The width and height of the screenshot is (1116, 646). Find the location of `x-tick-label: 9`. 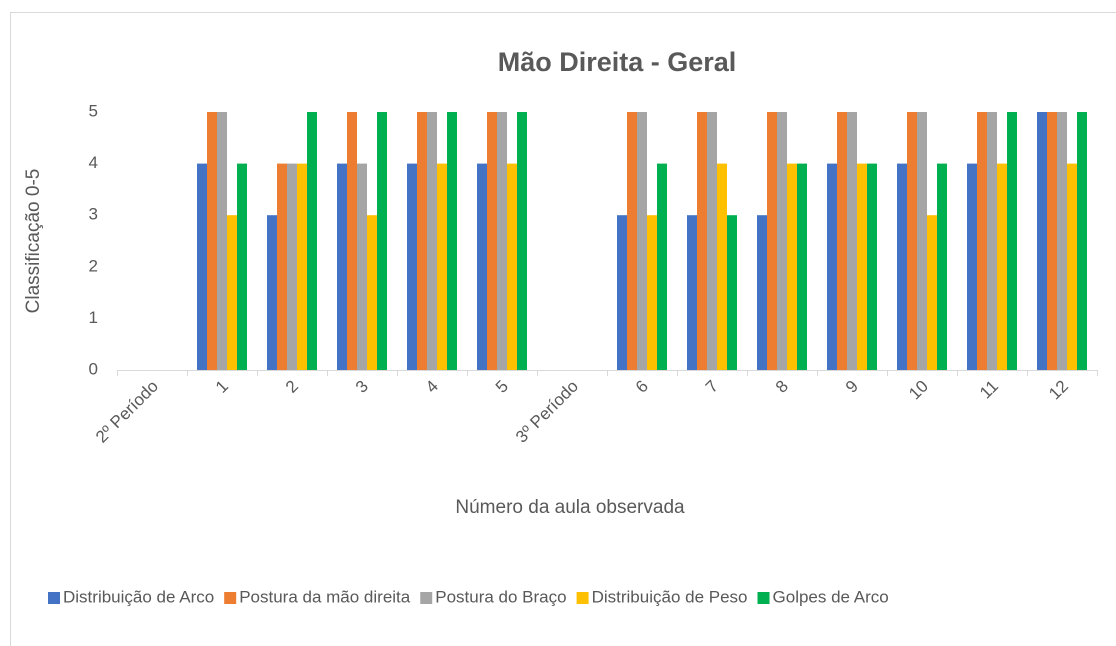

x-tick-label: 9 is located at coordinates (852, 387).